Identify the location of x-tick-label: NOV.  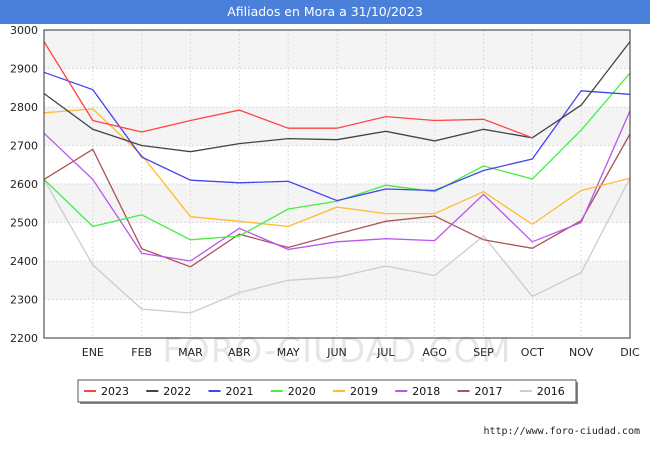
(581, 352).